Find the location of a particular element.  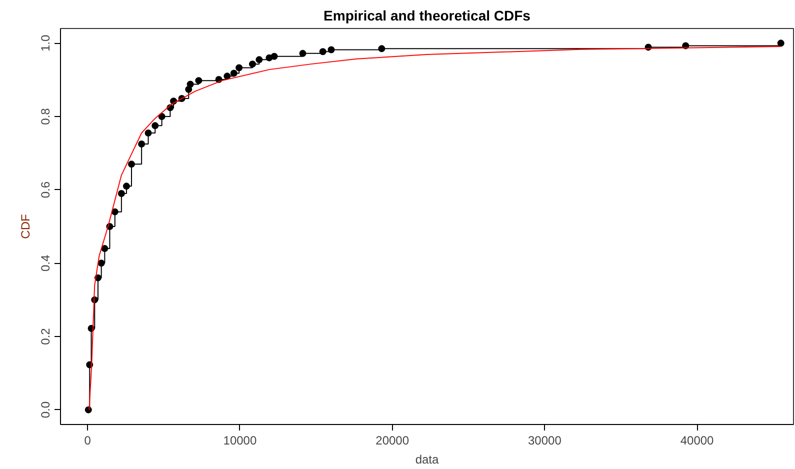

x-tick-label: 40000 is located at coordinates (697, 441).